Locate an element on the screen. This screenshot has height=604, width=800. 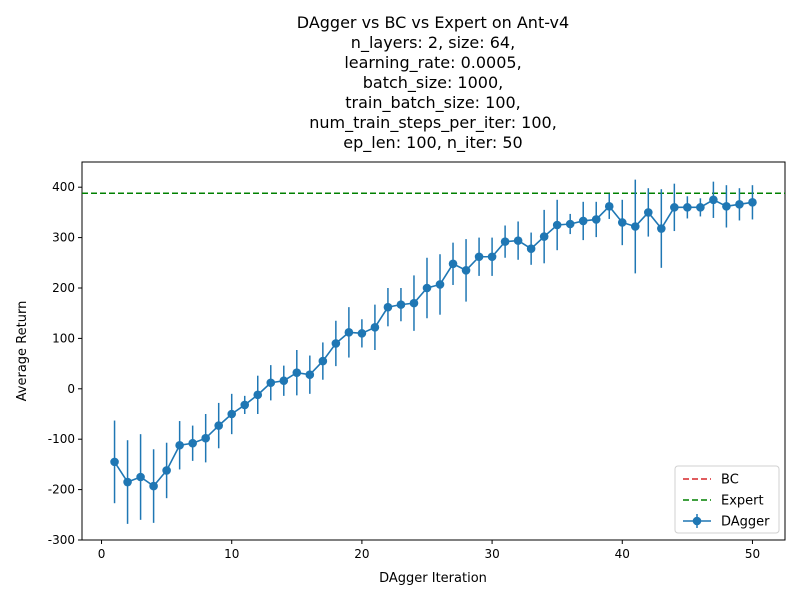
title-line: train_batch_size: 100, is located at coordinates (433, 103).